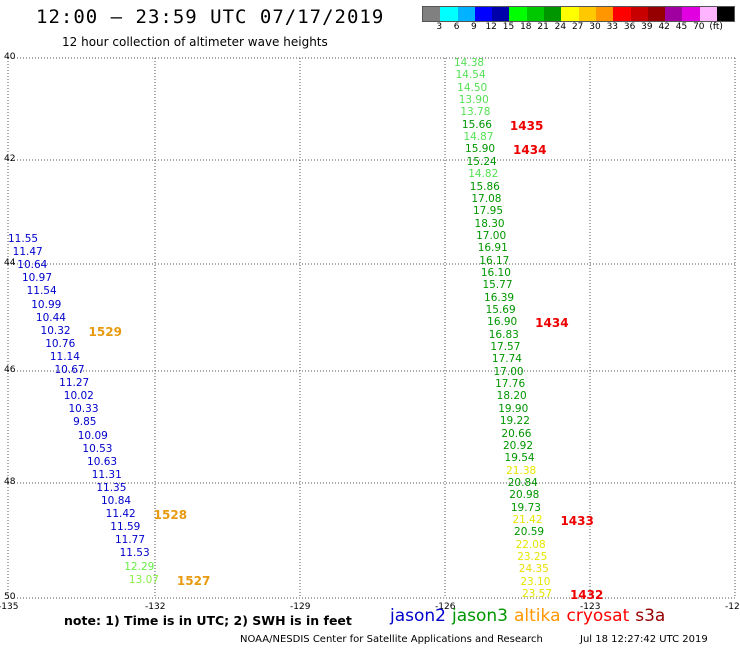 The image size is (740, 650). I want to click on latitude-label: 42, so click(10, 159).